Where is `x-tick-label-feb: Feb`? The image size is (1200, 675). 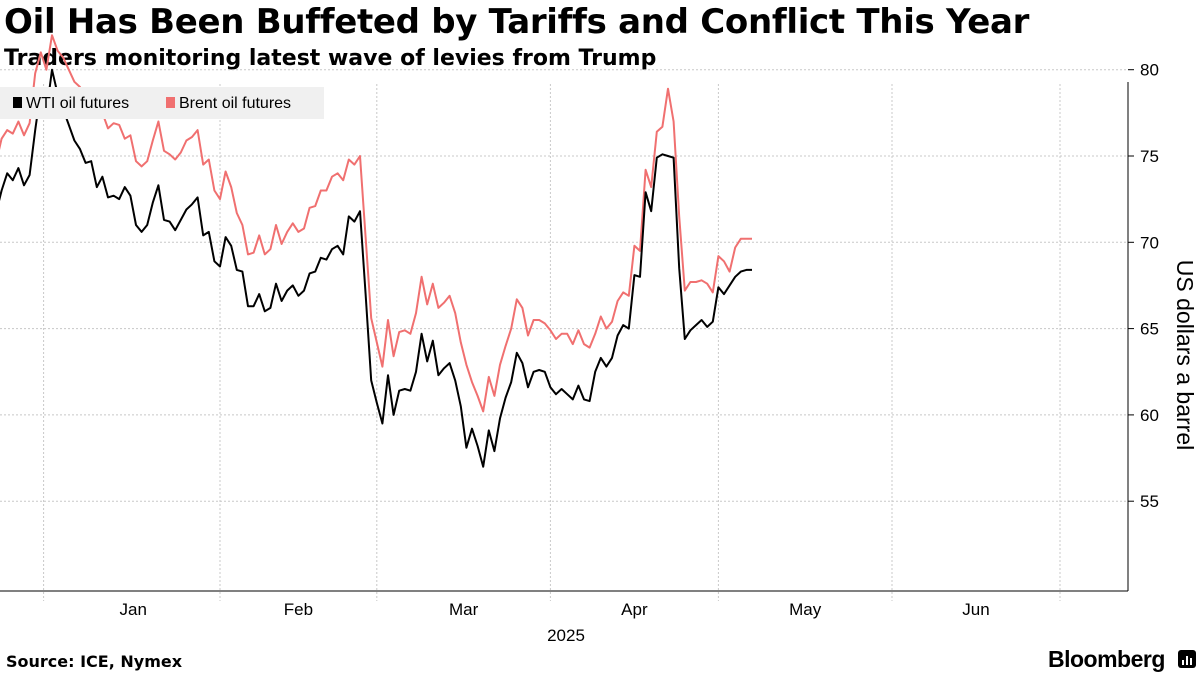
x-tick-label-feb: Feb is located at coordinates (298, 609).